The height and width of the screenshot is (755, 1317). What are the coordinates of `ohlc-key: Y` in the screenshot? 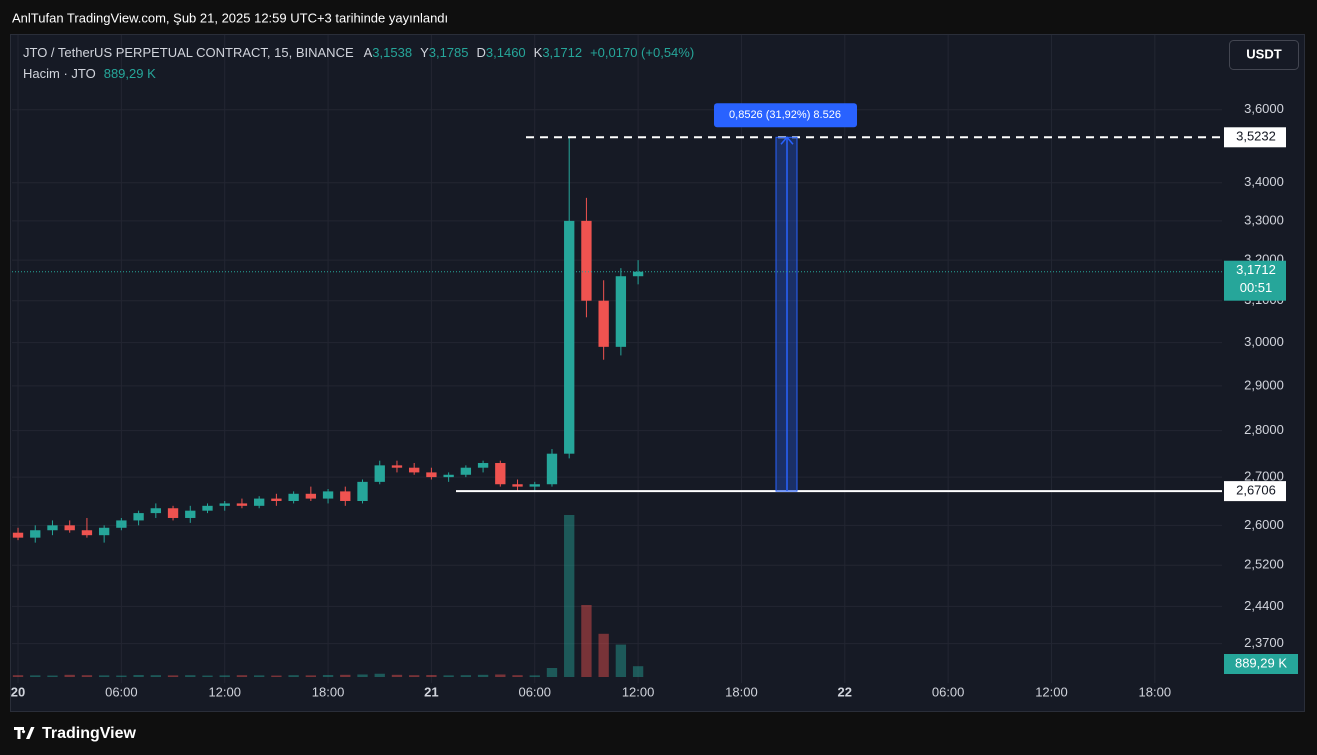 It's located at (424, 52).